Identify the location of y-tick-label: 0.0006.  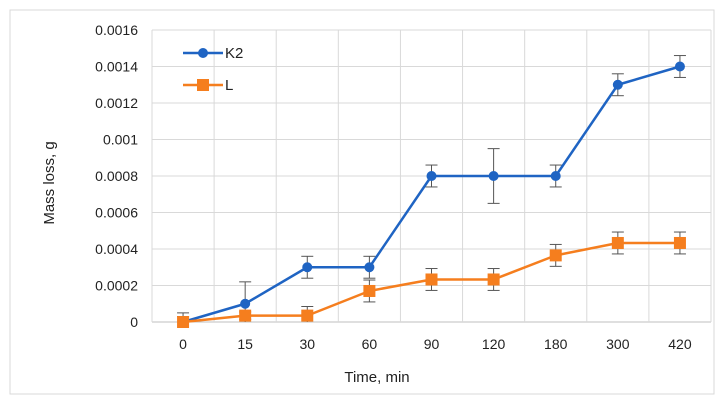
(116, 213).